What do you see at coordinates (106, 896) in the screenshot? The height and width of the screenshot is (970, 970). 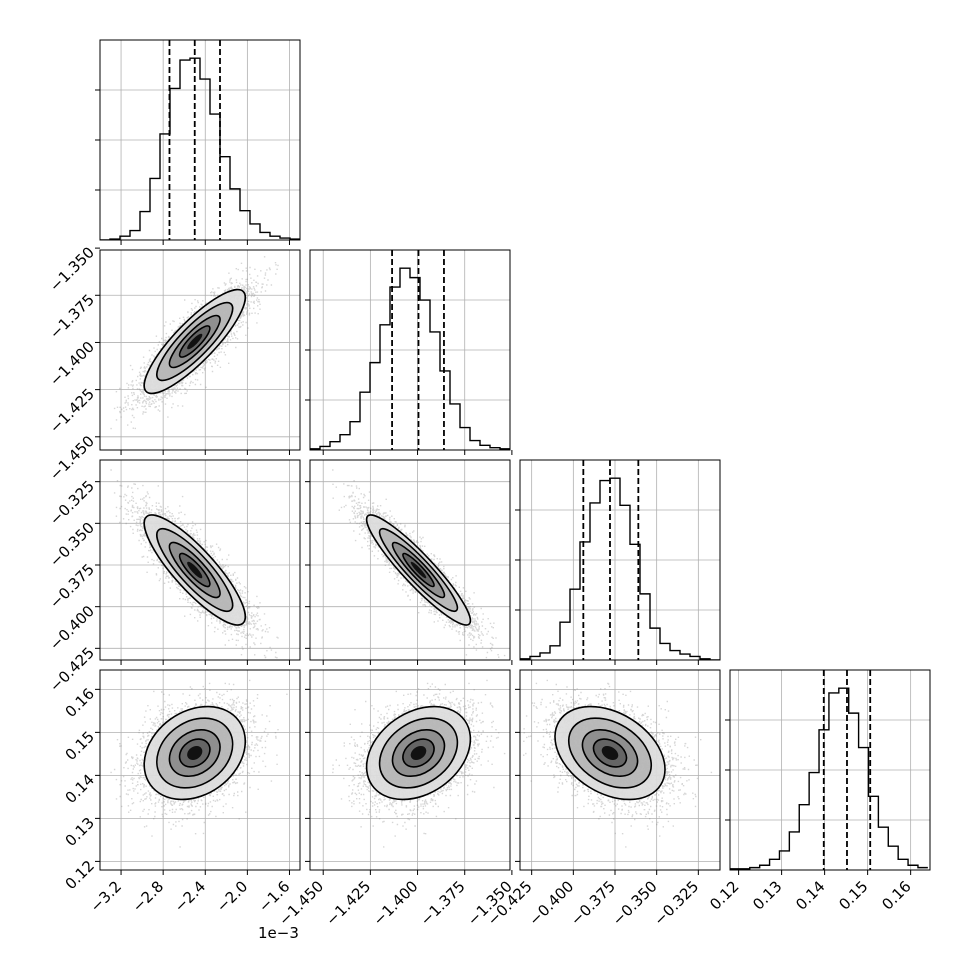 I see `x-tick-label: −3.2` at bounding box center [106, 896].